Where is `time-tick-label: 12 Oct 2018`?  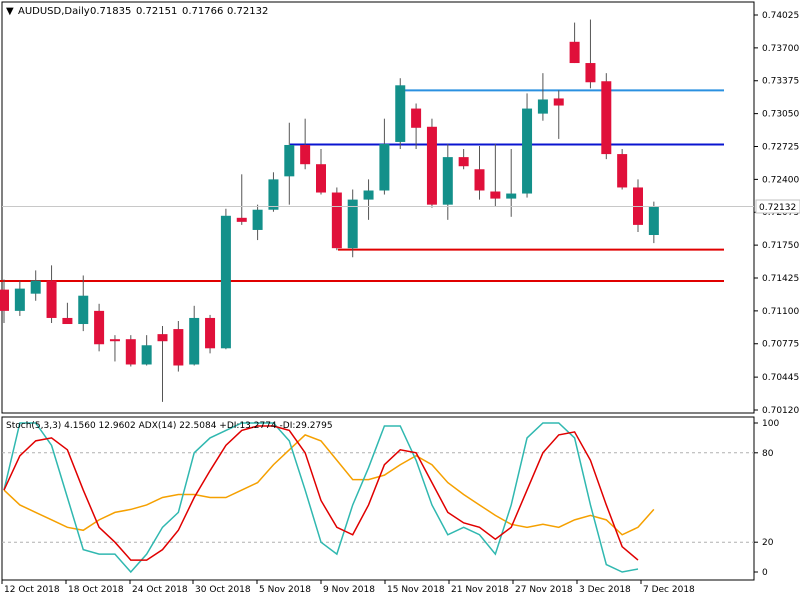
time-tick-label: 12 Oct 2018 is located at coordinates (32, 590).